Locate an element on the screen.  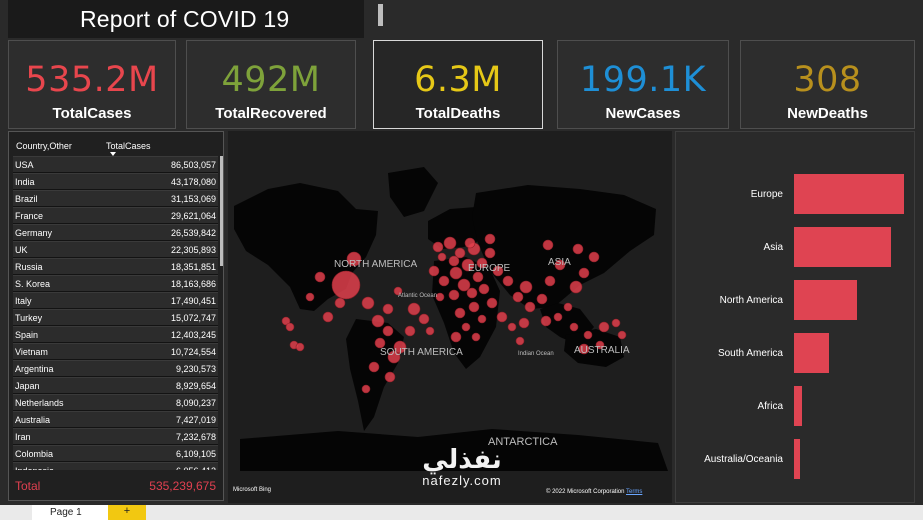
bar-north-america is located at coordinates (825, 300).